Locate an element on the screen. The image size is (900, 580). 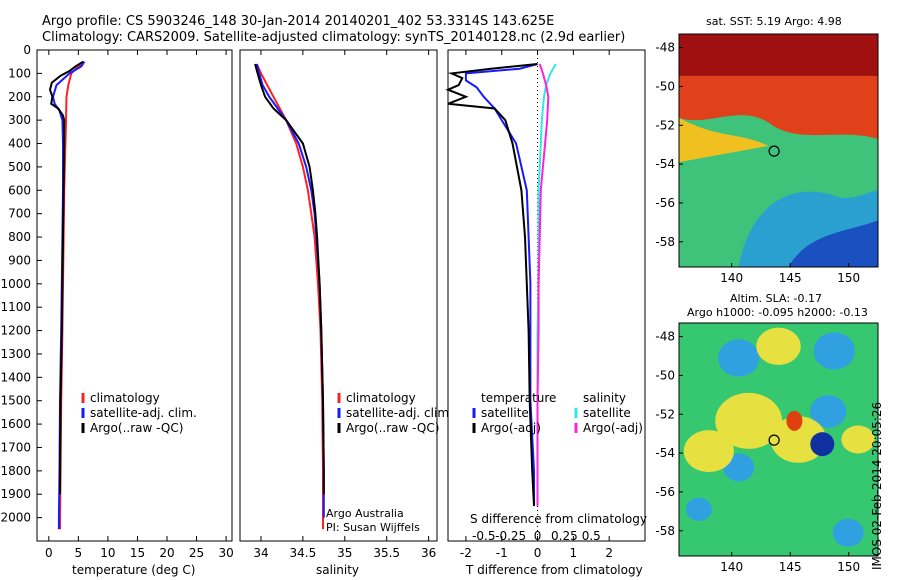
sla-map-frame is located at coordinates (778, 439).